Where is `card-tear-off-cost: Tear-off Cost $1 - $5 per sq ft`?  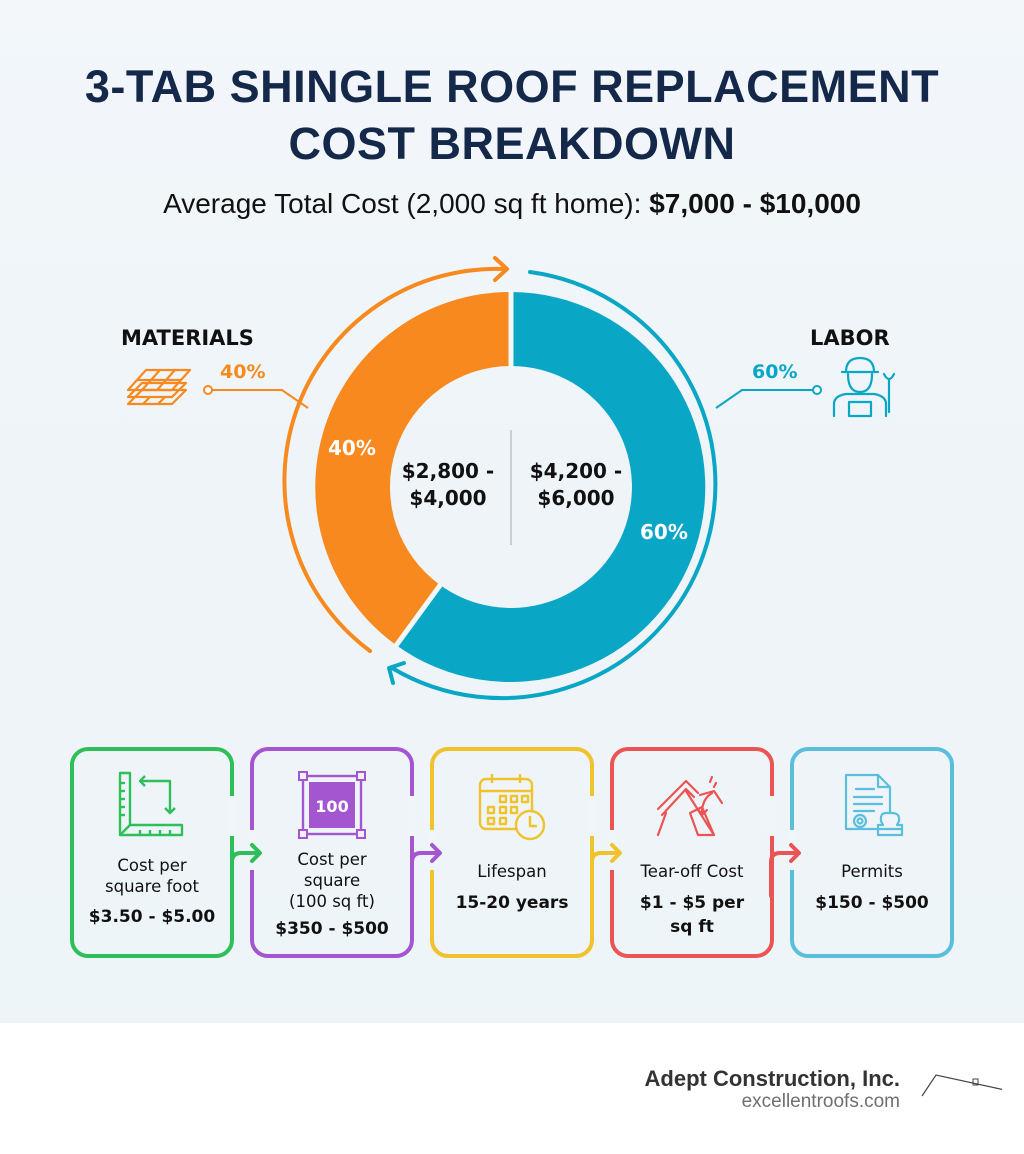 card-tear-off-cost: Tear-off Cost $1 - $5 per sq ft is located at coordinates (692, 852).